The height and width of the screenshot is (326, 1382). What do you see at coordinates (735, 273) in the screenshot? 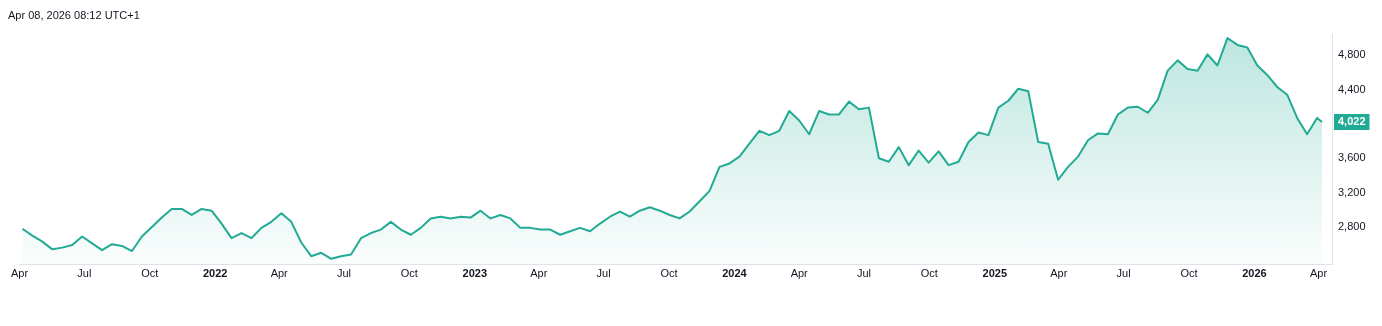
I see `x-tick-label: 2024` at bounding box center [735, 273].